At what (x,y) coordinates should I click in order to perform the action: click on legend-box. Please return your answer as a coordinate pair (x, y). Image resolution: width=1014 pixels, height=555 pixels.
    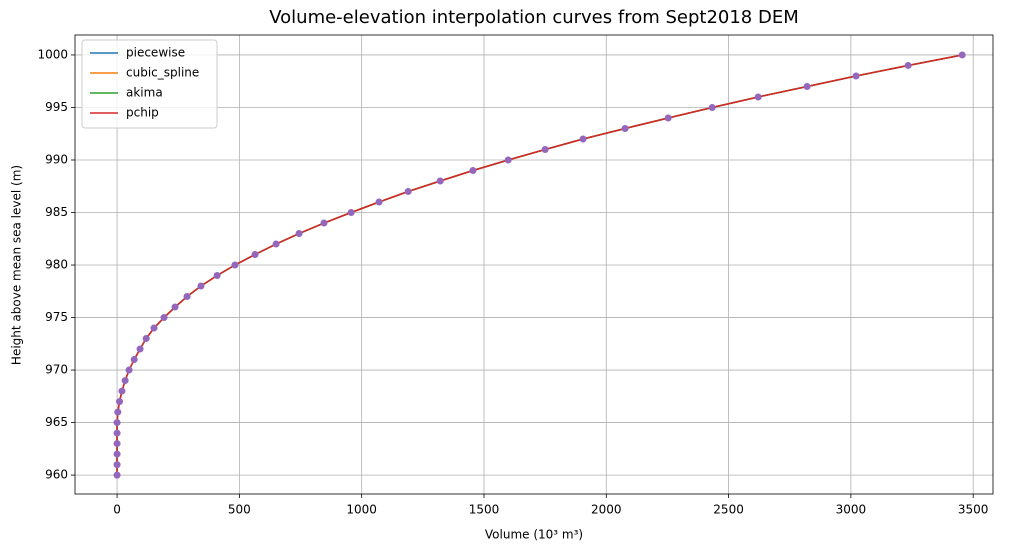
    Looking at the image, I should click on (149, 84).